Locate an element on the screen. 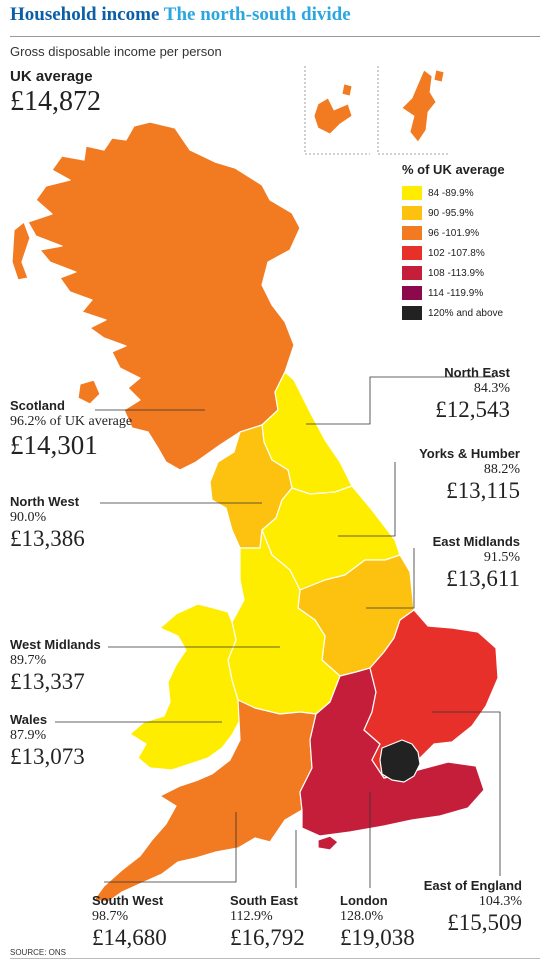 This screenshot has height=965, width=550. label-london: London 128.0% £19,038 is located at coordinates (377, 922).